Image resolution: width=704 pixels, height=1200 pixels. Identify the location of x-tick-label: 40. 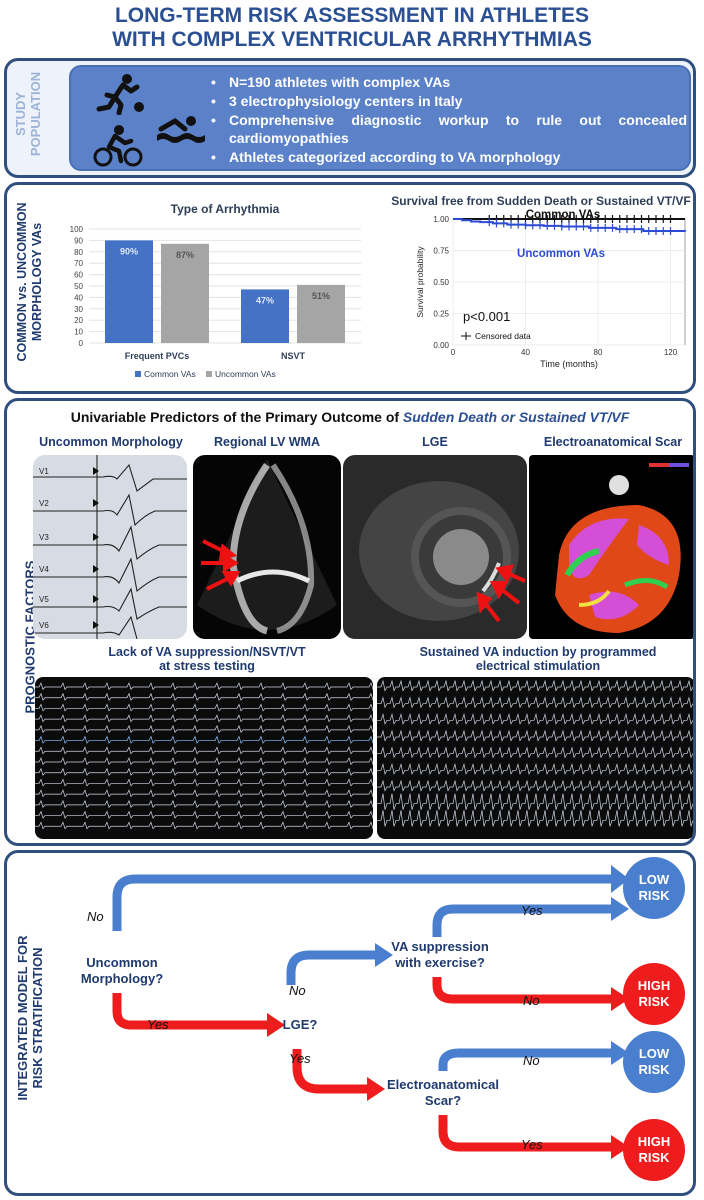
(525, 352).